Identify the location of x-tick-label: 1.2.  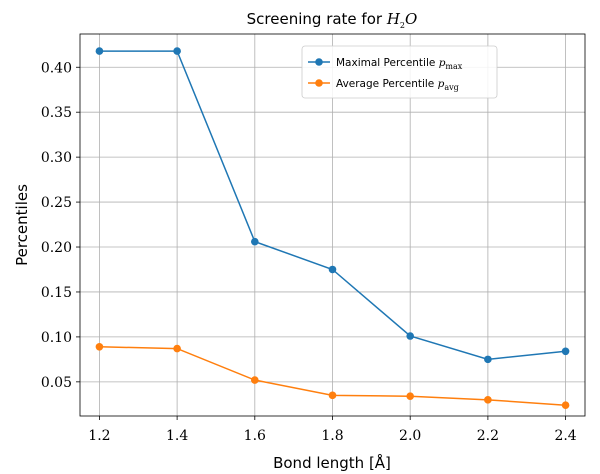
(99, 436).